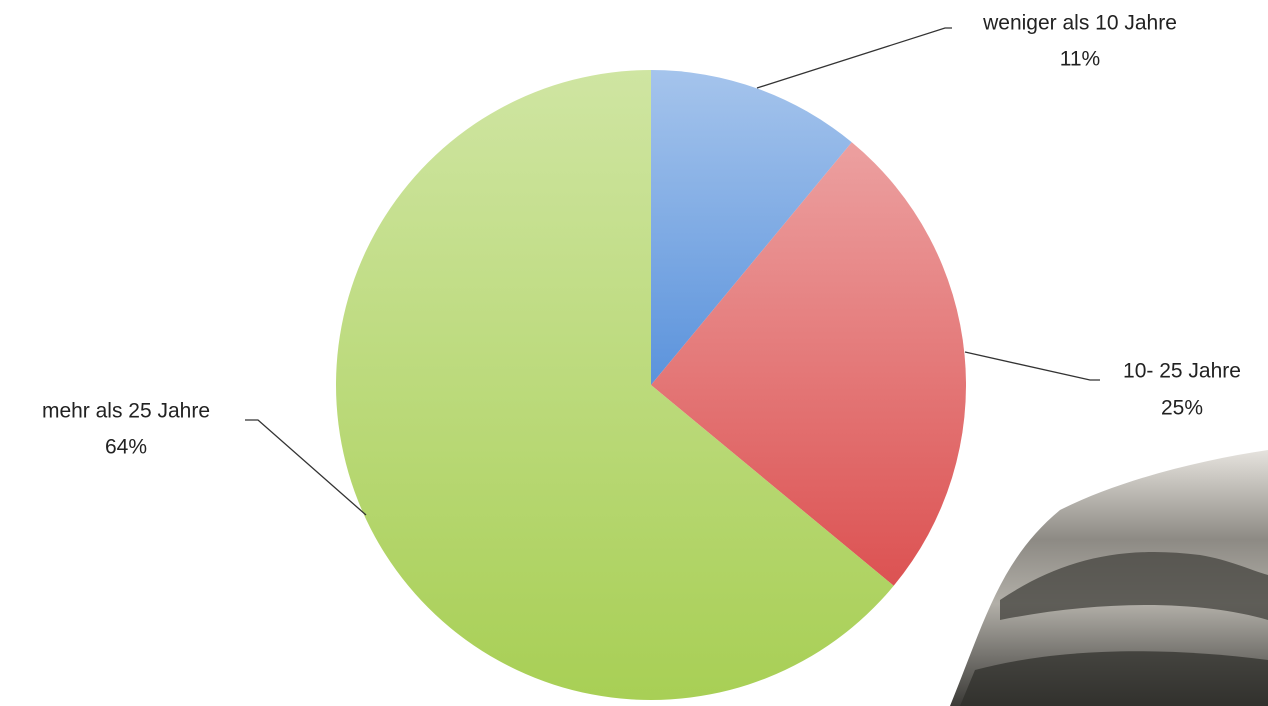 This screenshot has height=706, width=1268. I want to click on value-label: 64%, so click(126, 447).